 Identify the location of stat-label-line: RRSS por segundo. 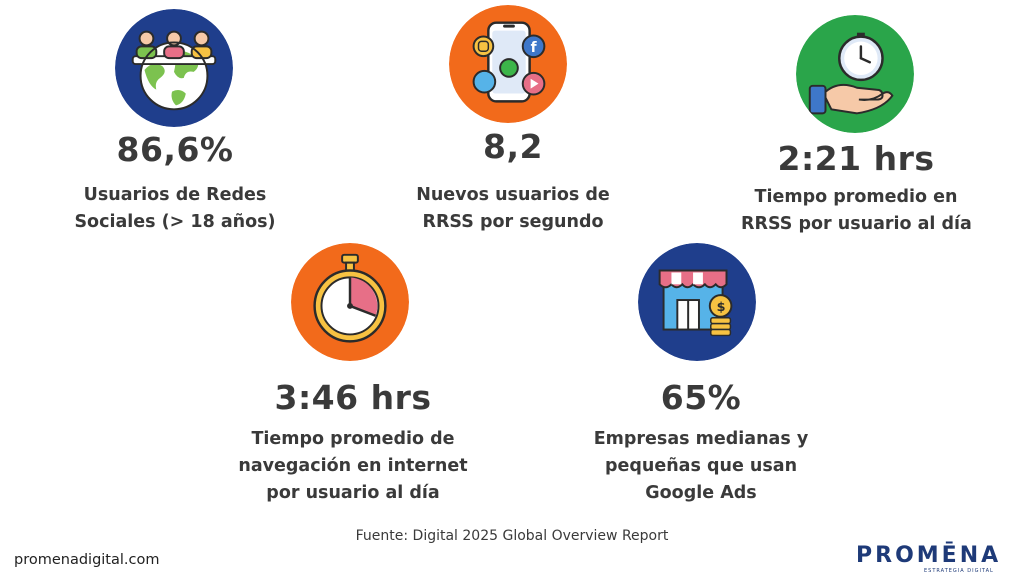
(513, 222).